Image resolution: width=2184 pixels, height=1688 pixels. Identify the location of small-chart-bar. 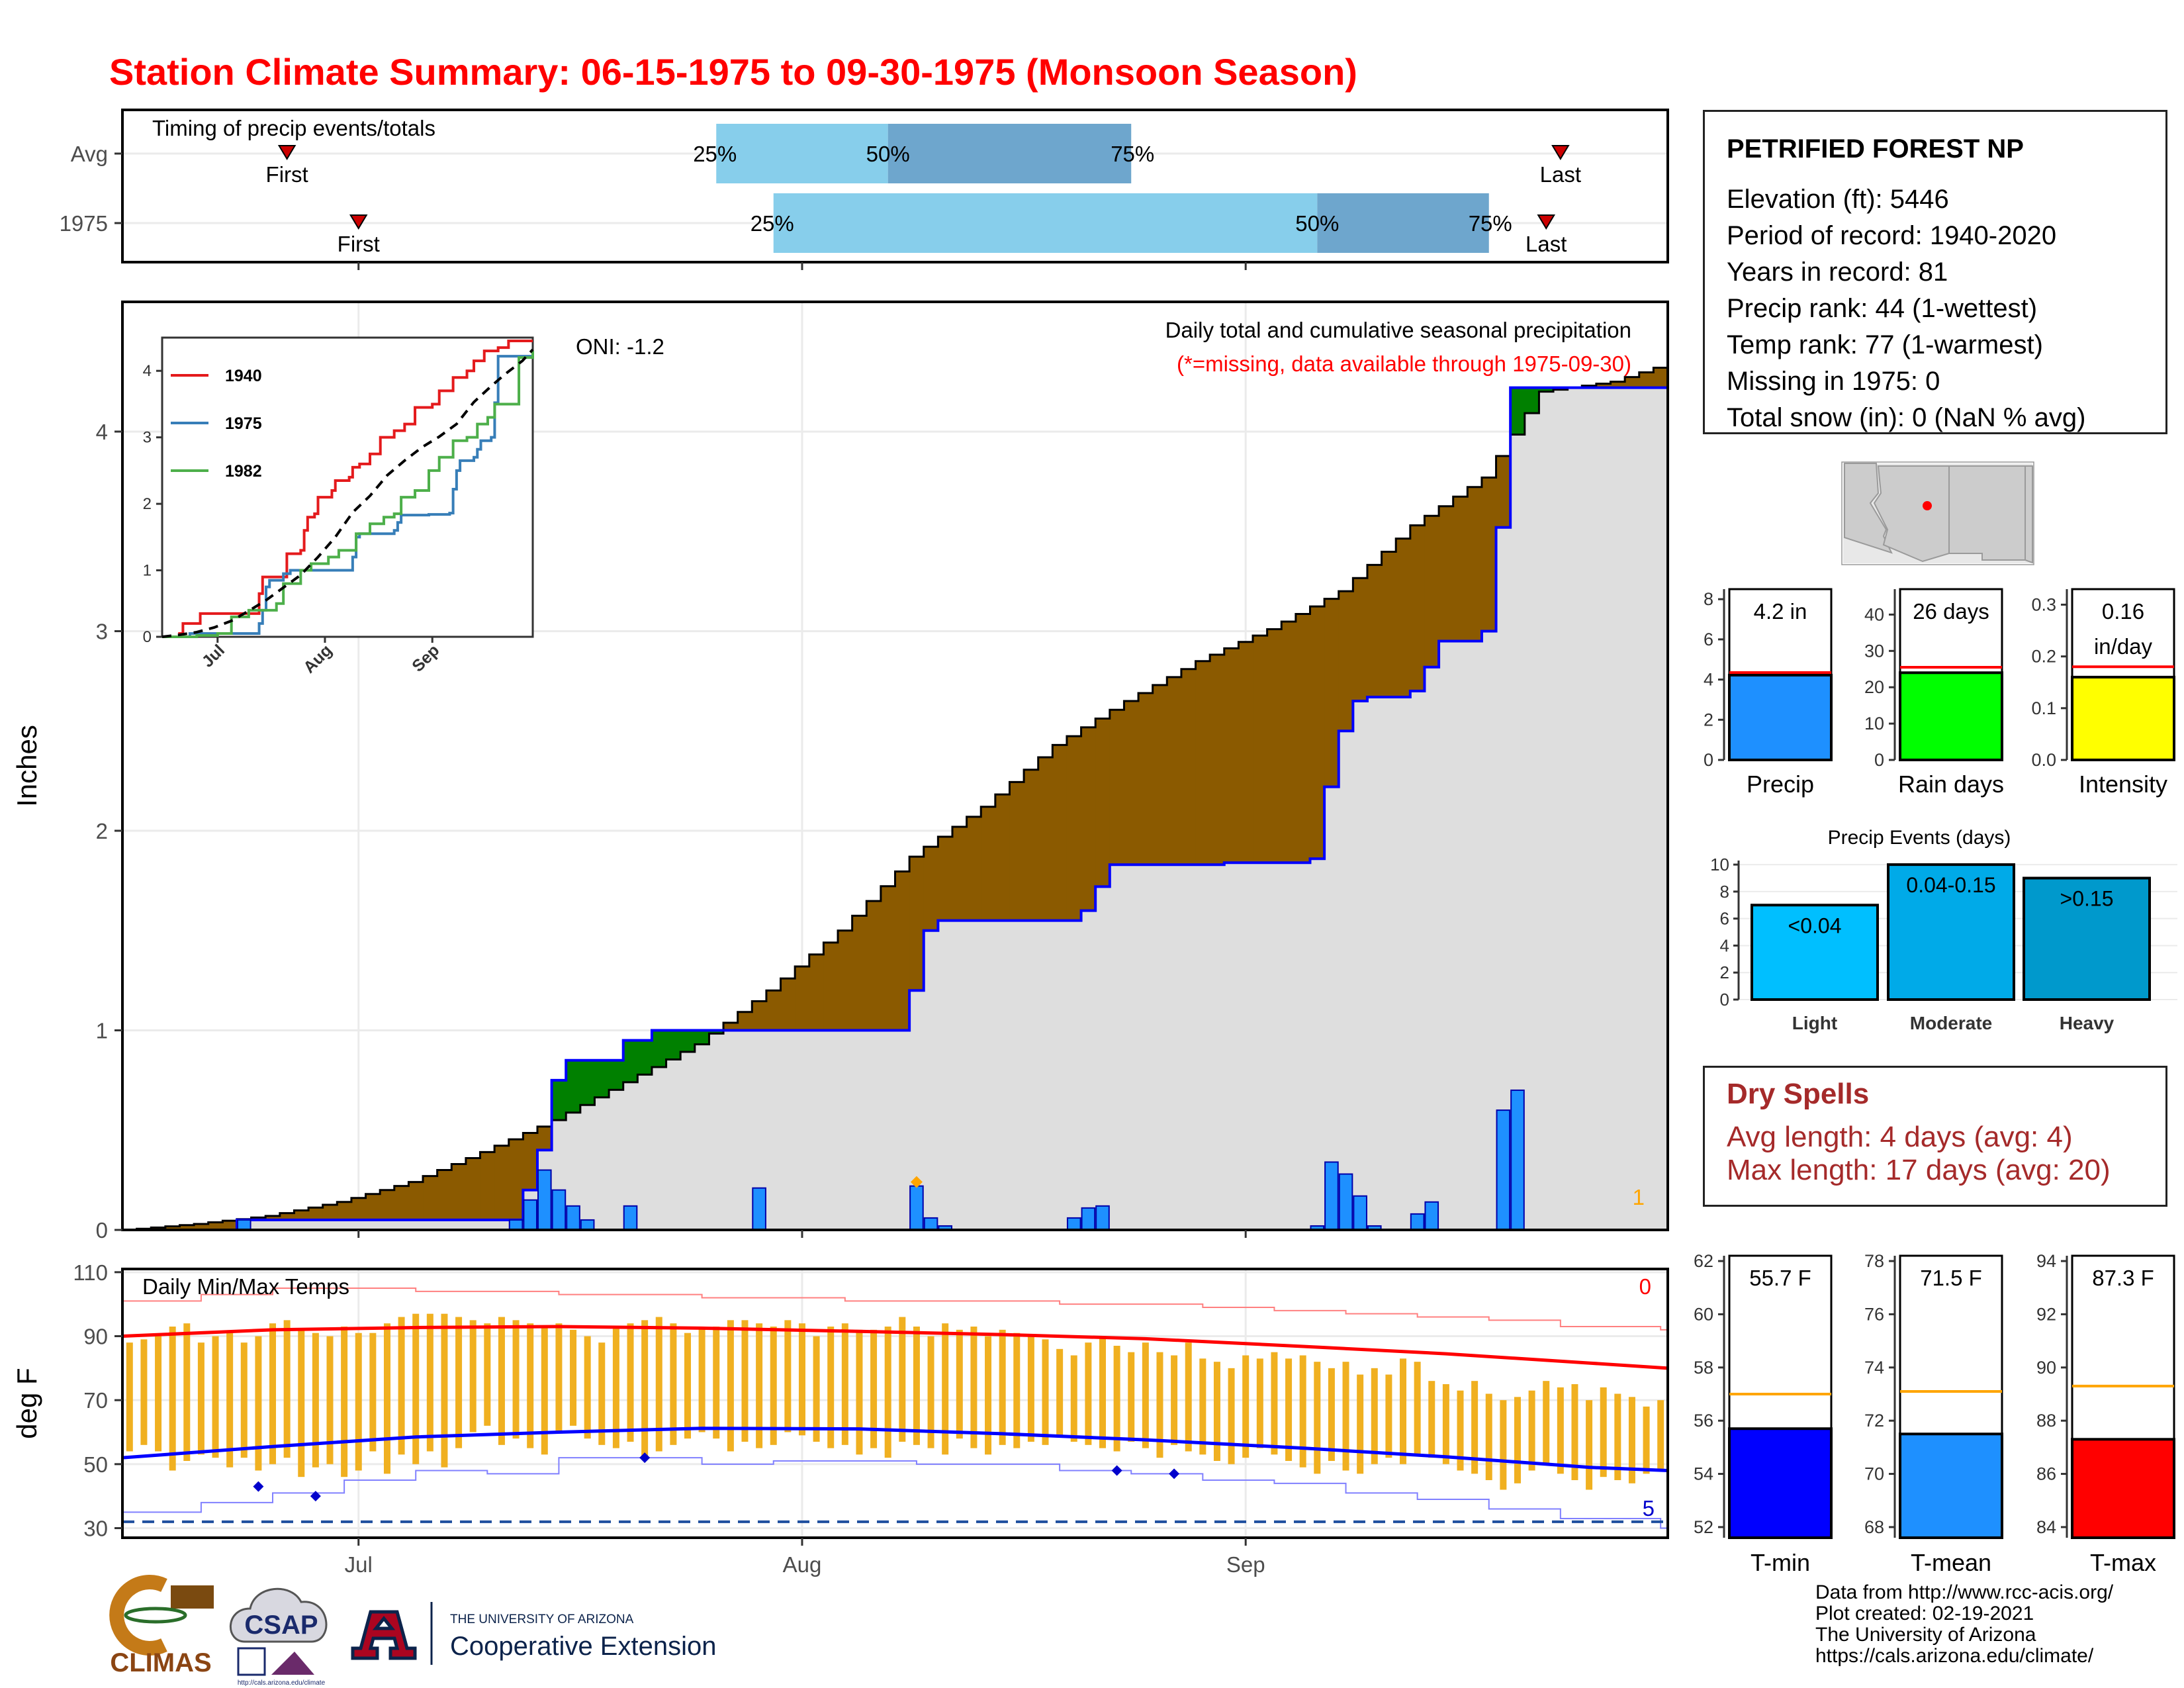
(2123, 1489).